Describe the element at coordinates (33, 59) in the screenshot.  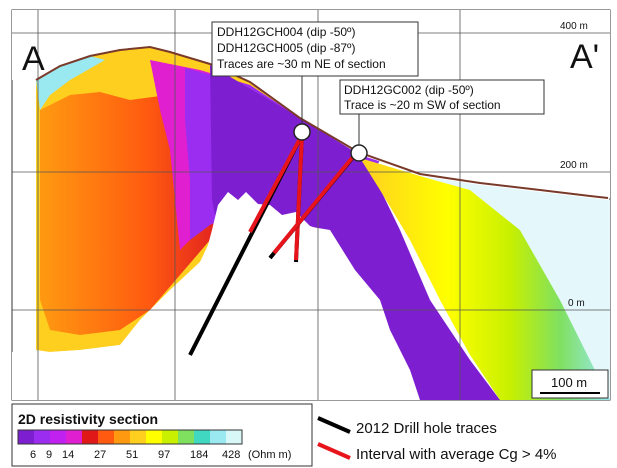
I see `section-label-left: A` at that location.